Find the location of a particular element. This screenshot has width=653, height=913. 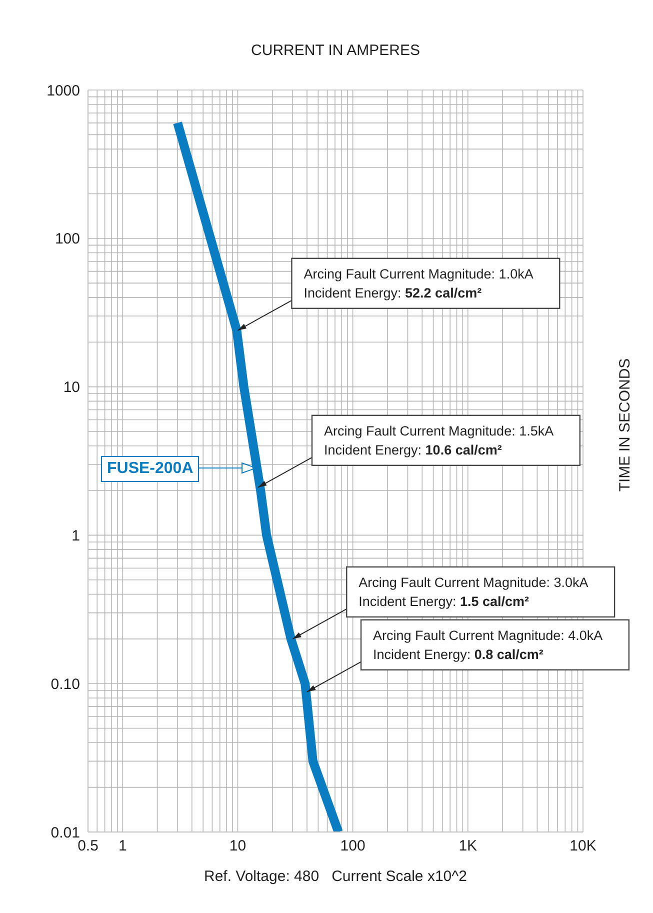

y-tick-label: 1 is located at coordinates (76, 536).